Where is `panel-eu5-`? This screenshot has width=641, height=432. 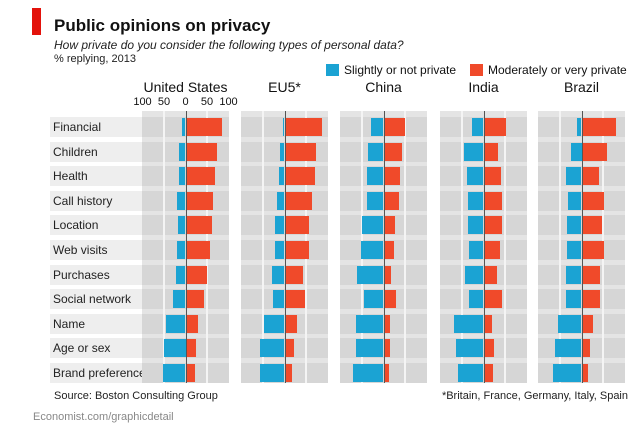
panel-eu5- is located at coordinates (284, 247).